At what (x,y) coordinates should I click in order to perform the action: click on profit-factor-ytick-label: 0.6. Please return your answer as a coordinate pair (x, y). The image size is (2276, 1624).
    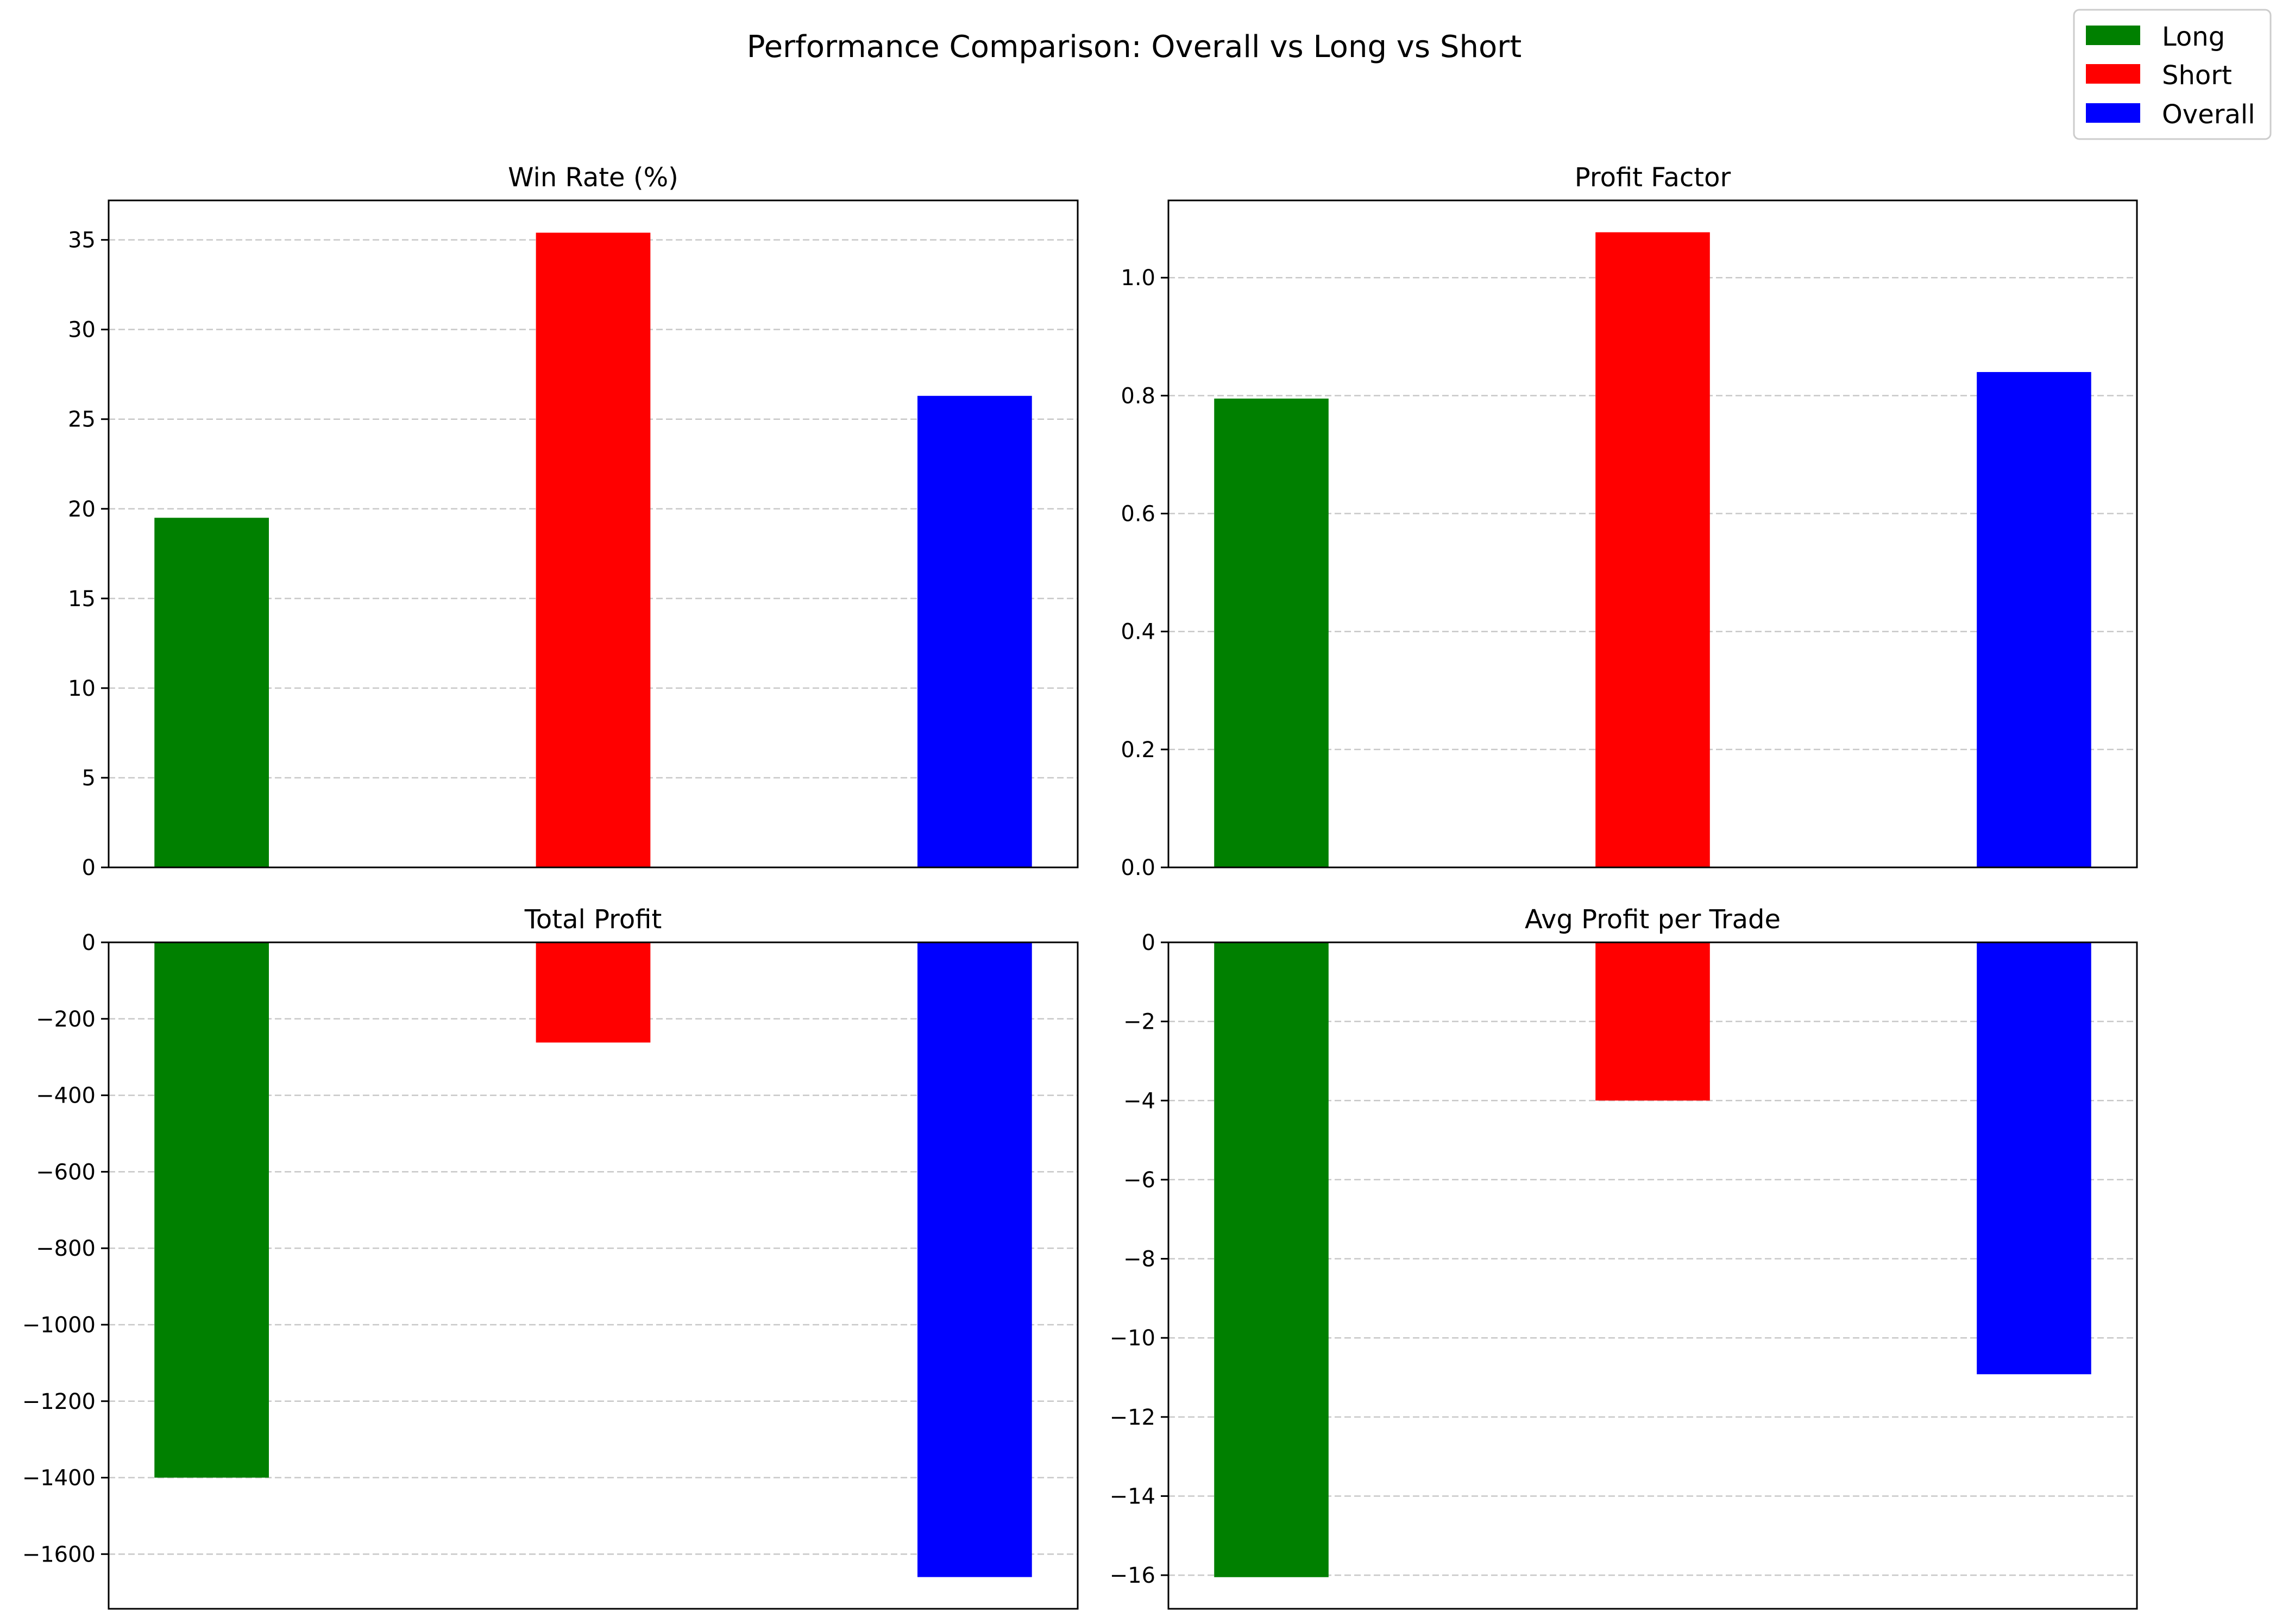
    Looking at the image, I should click on (1138, 514).